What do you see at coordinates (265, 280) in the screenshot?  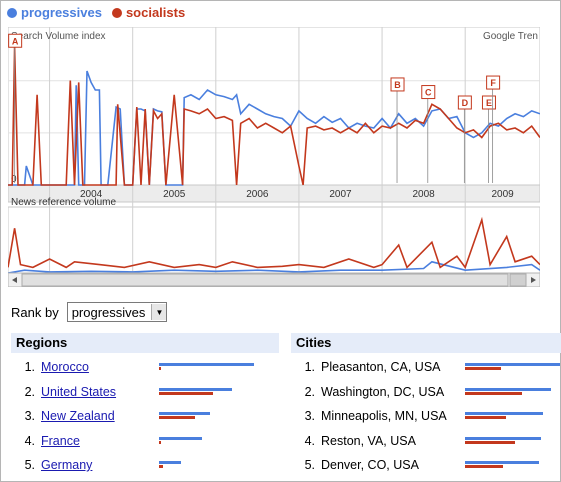 I see `scrollbar-thumb` at bounding box center [265, 280].